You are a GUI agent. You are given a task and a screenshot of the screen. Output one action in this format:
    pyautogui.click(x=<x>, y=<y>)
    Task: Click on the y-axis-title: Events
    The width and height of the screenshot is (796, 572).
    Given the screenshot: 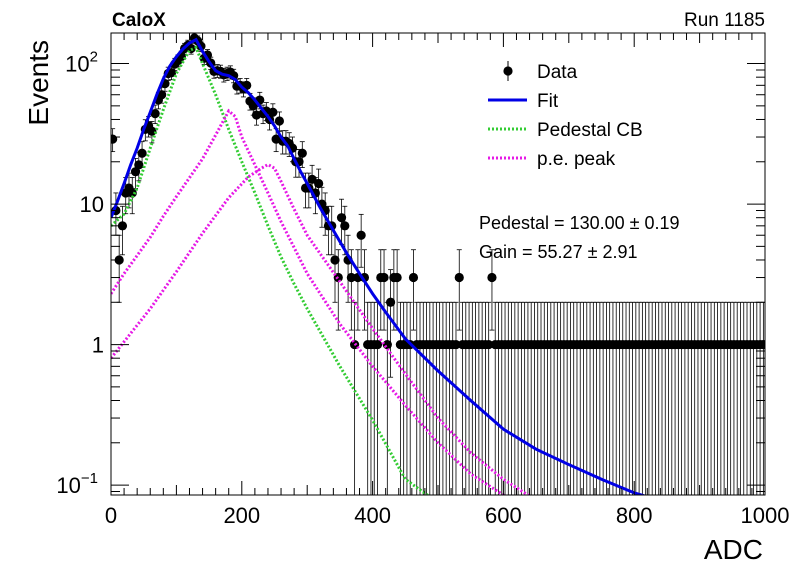 What is the action you would take?
    pyautogui.click(x=38, y=83)
    